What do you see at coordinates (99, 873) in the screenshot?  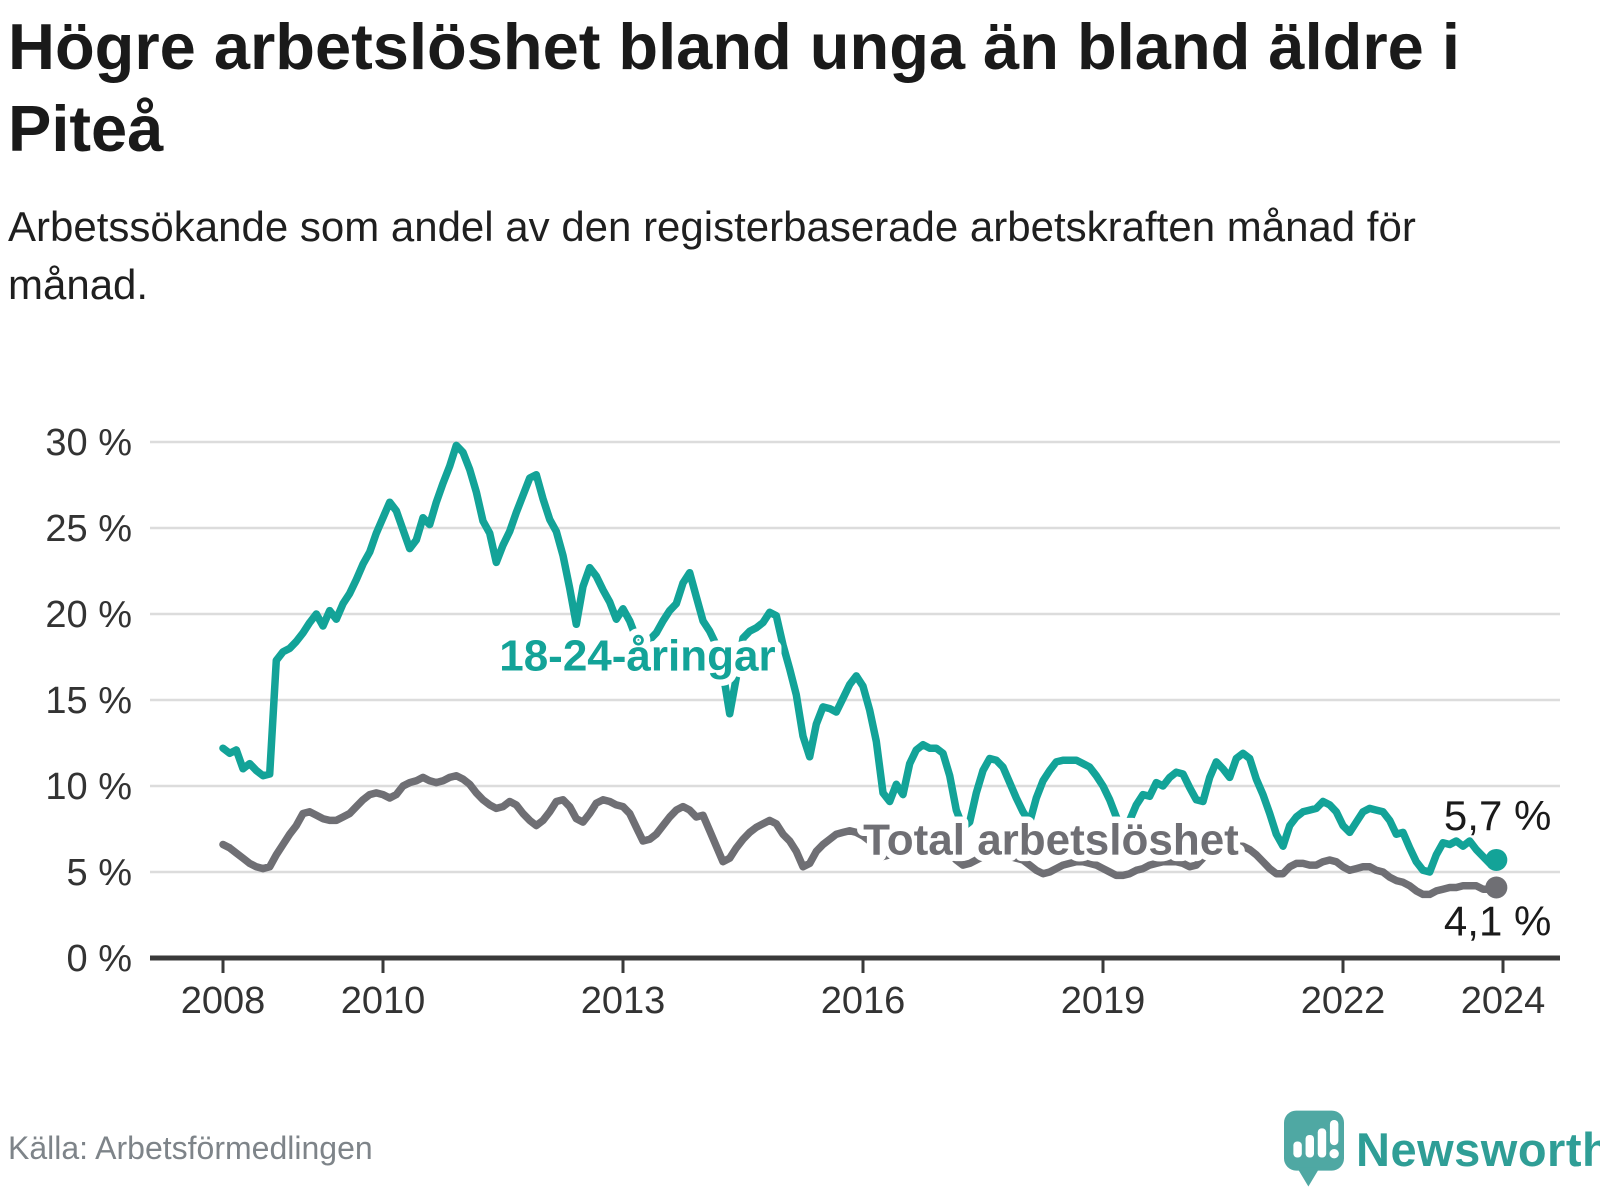 I see `y-axis-tick-label: 5 %` at bounding box center [99, 873].